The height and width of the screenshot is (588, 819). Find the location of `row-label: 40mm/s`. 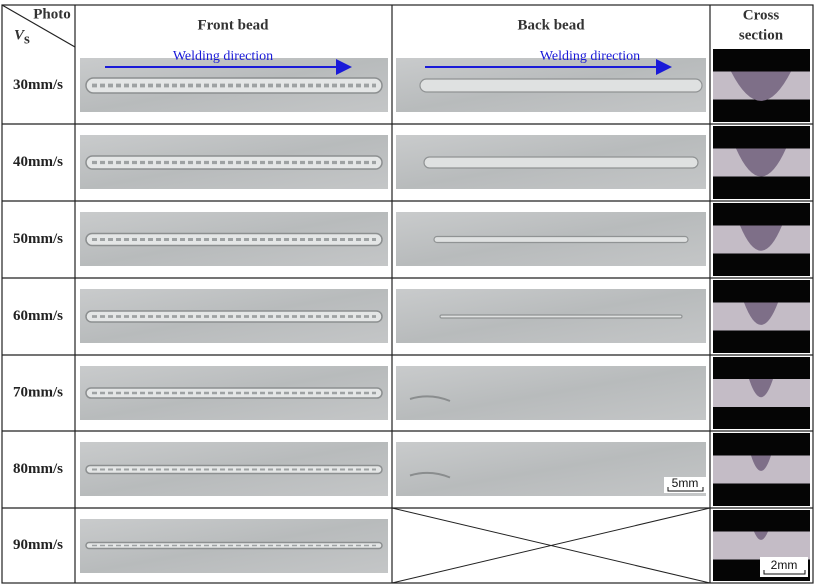

row-label: 40mm/s is located at coordinates (38, 162).